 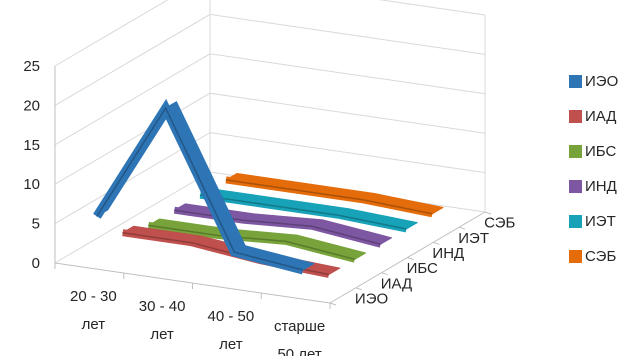 What do you see at coordinates (448, 253) in the screenshot?
I see `depth-tick-label: ИНД` at bounding box center [448, 253].